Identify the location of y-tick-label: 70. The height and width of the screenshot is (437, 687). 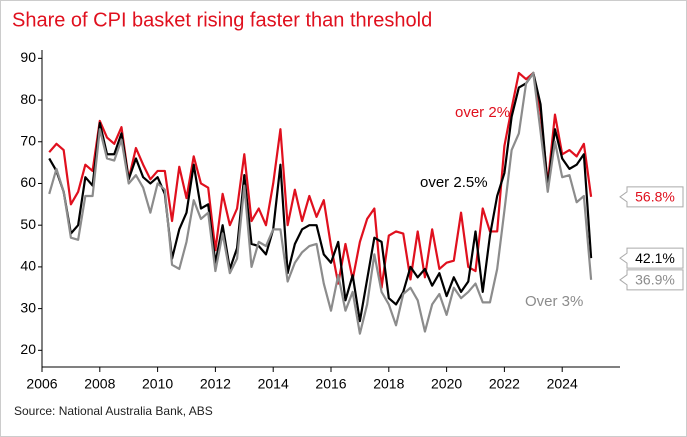
(28, 140).